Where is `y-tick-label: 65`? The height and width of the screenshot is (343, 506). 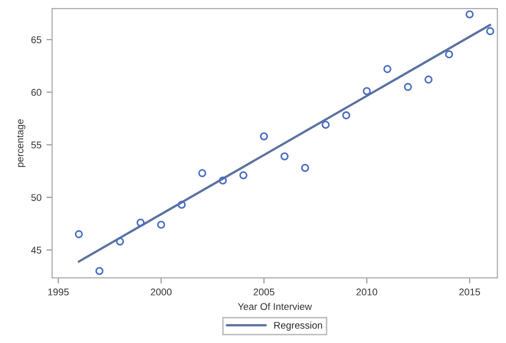 y-tick-label: 65 is located at coordinates (36, 40).